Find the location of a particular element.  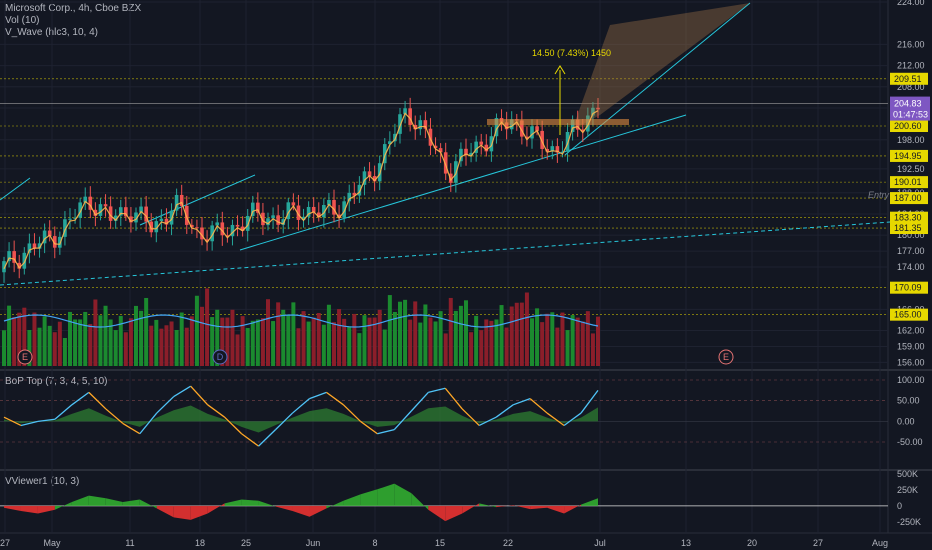

level-tag-text: 183.30 is located at coordinates (908, 218).